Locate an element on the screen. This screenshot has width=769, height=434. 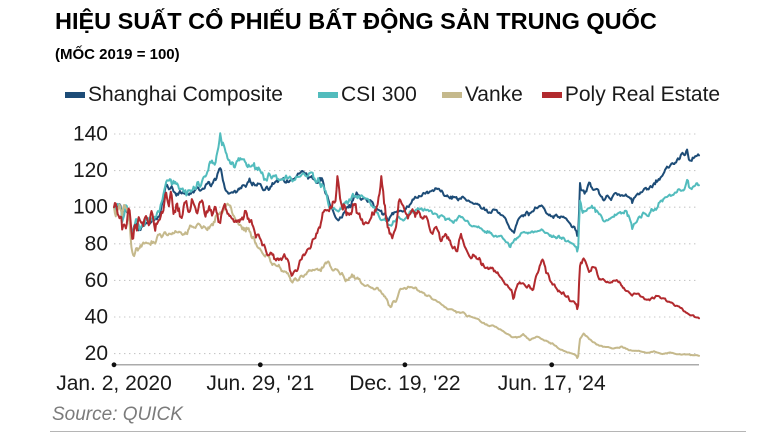
x-tick-label-1: Jun. 29, '21 is located at coordinates (260, 383).